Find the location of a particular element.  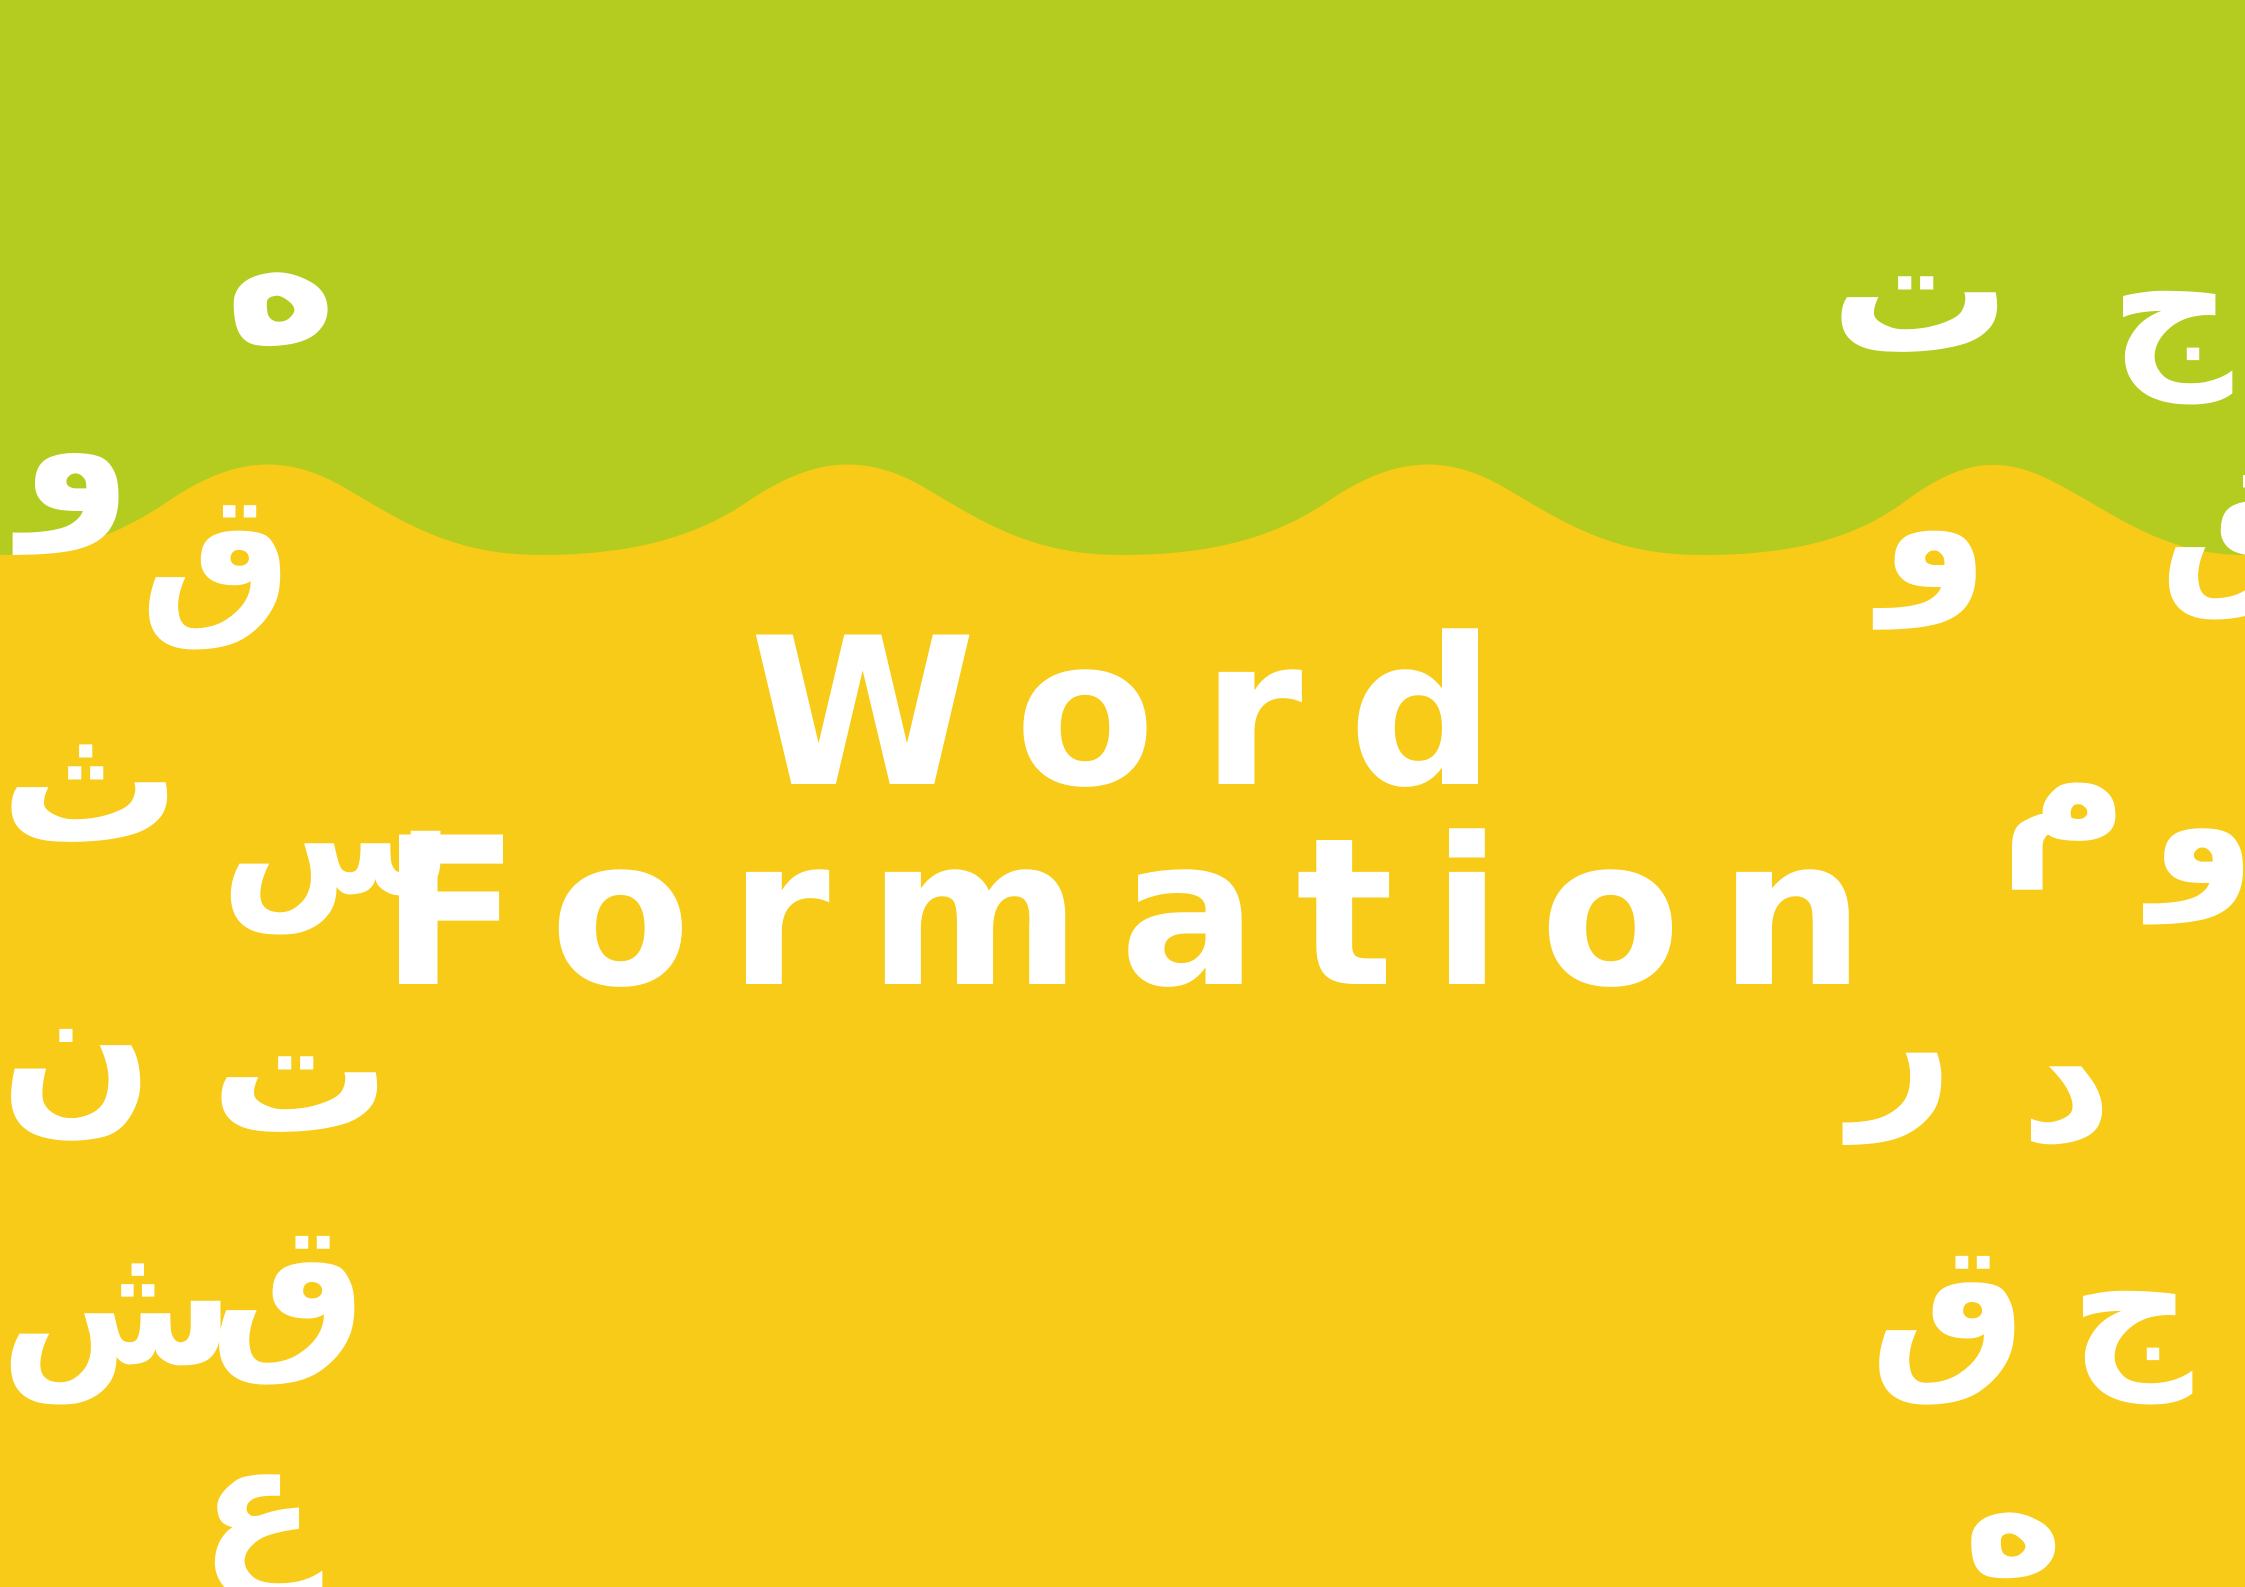

decorative-letter-left-3: ق is located at coordinates (216, 555).